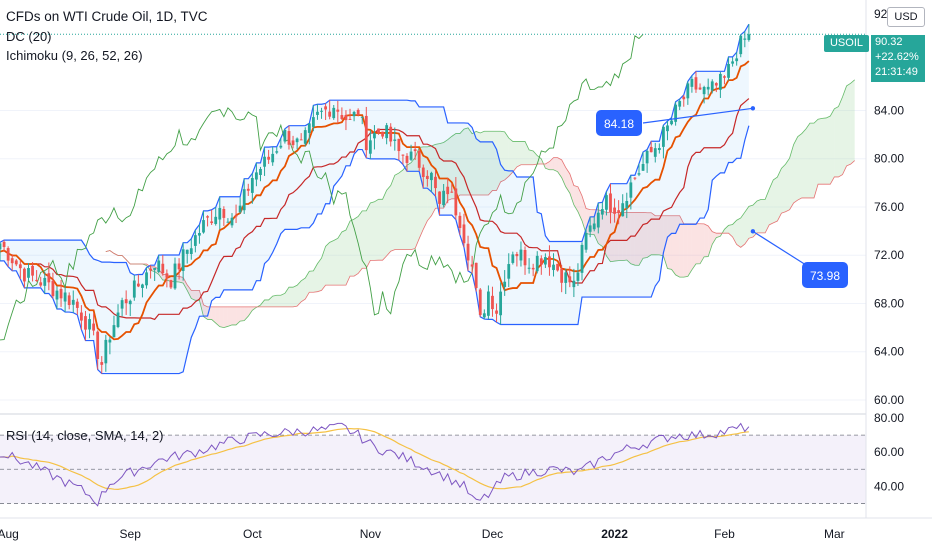 The image size is (932, 555). Describe the element at coordinates (697, 115) in the screenshot. I see `upper-label-connector` at that location.